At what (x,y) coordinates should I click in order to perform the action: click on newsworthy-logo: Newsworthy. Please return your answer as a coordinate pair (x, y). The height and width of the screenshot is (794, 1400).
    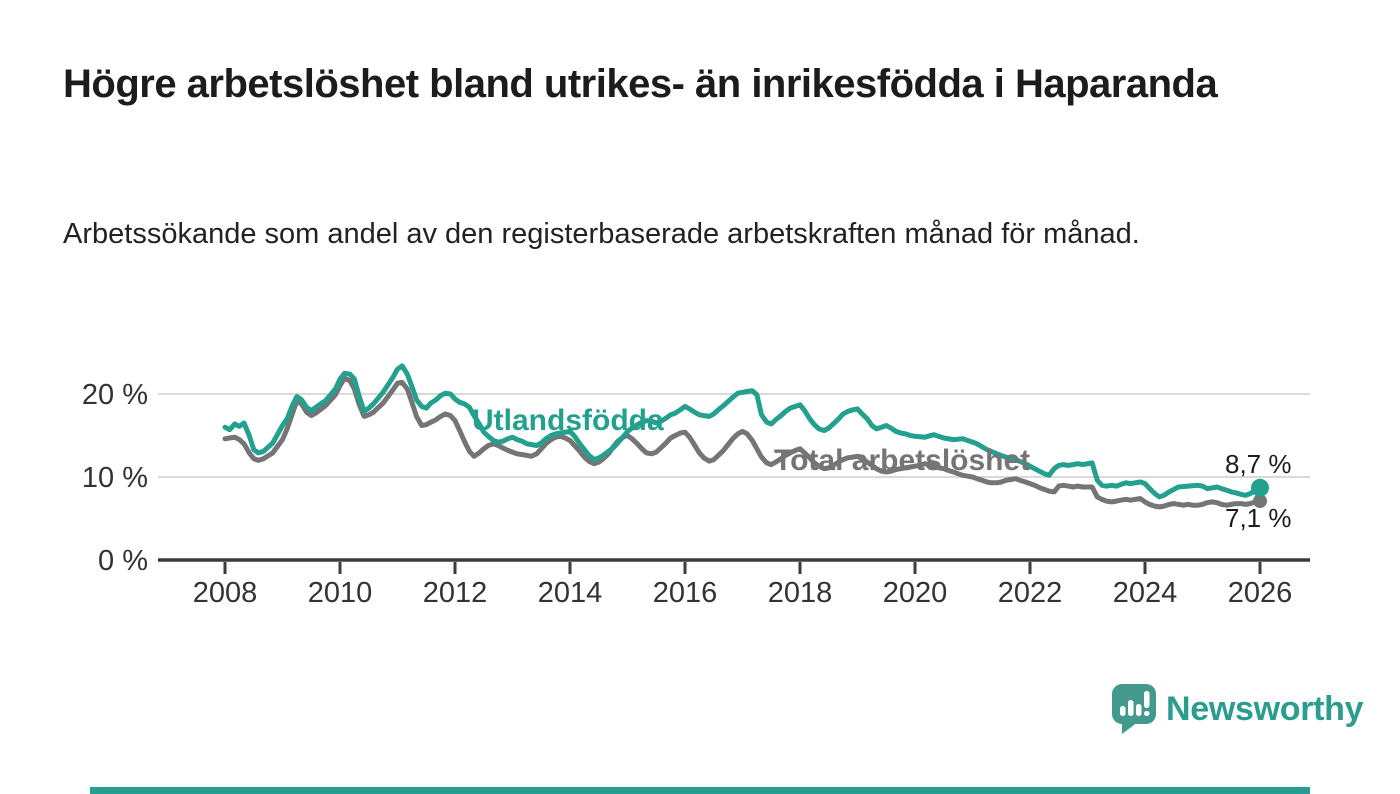
    Looking at the image, I should click on (1238, 709).